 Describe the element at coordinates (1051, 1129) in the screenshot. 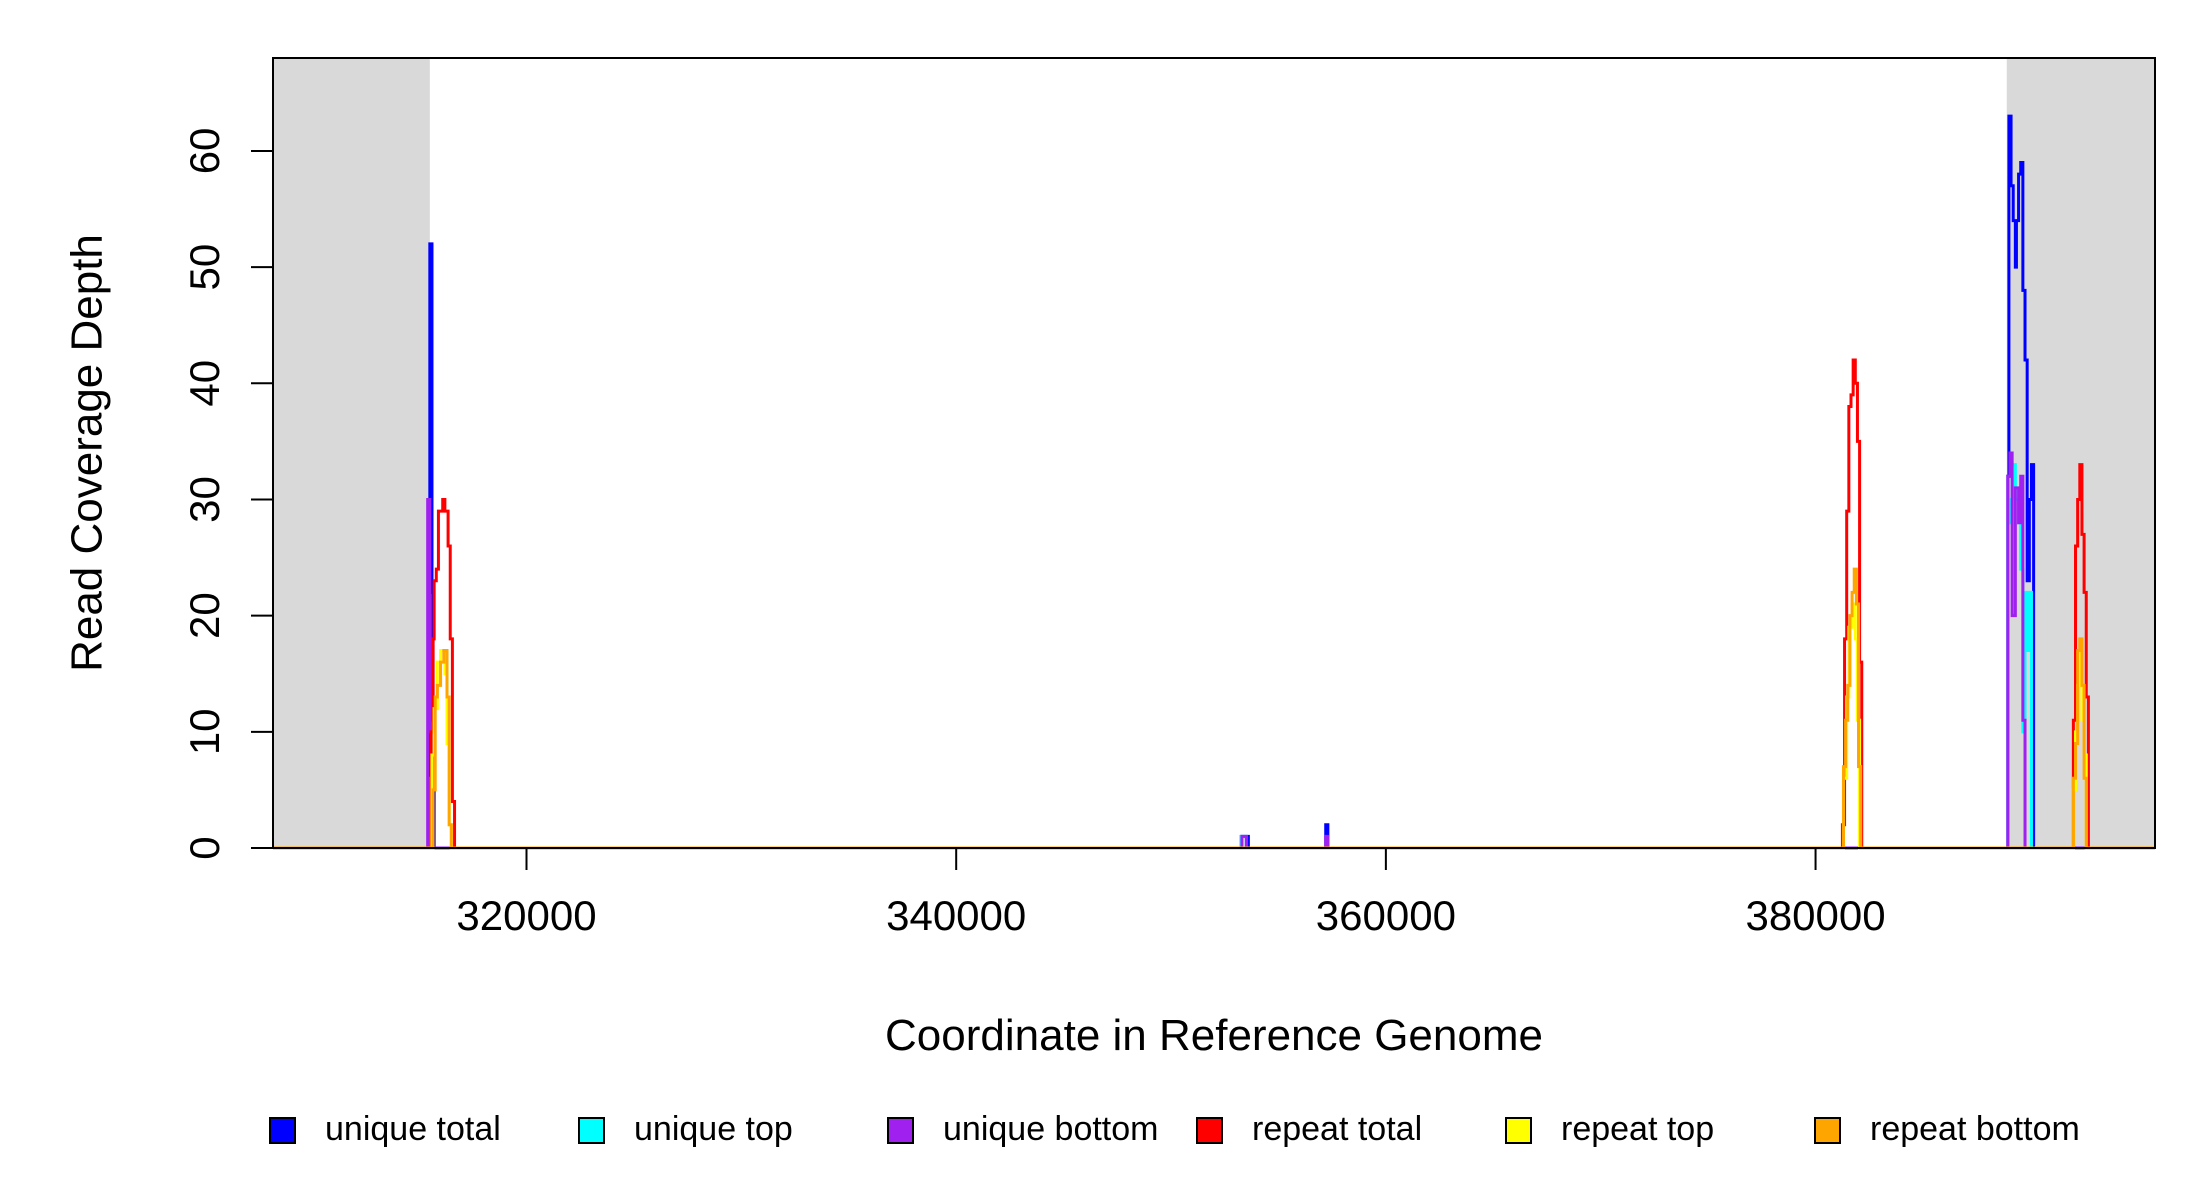

I see `legend-label: unique bottom` at that location.